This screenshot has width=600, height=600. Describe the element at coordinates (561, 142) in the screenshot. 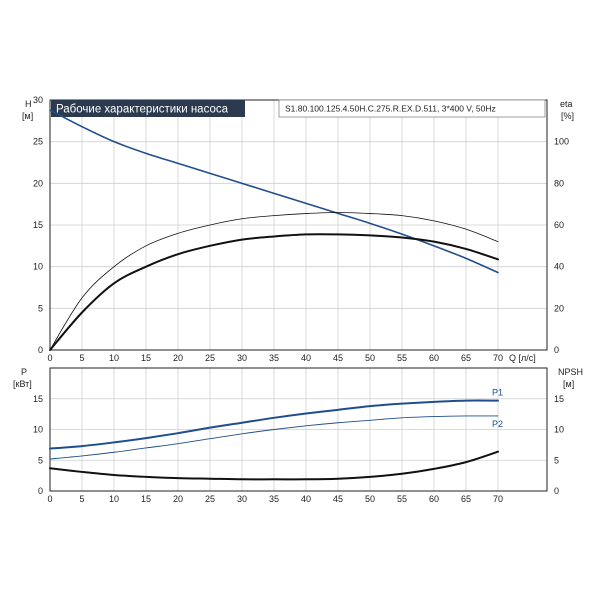

I see `y2-tick-label: 100` at that location.